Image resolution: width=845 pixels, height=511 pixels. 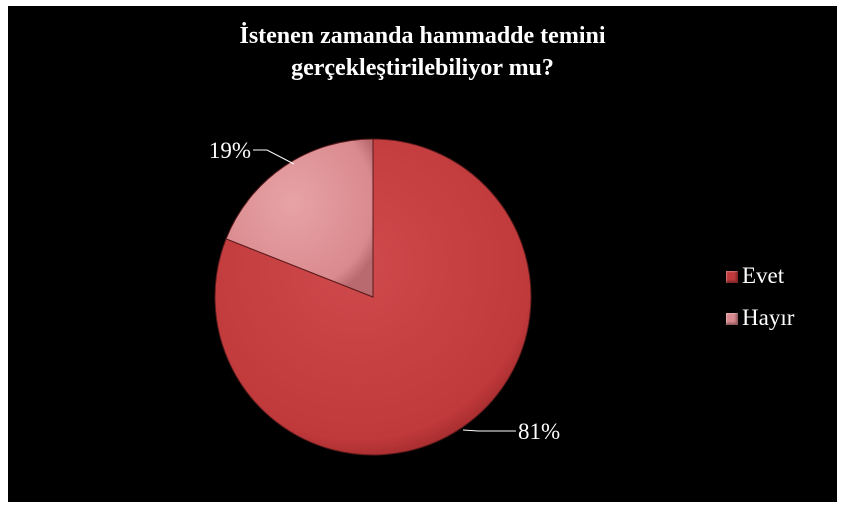 I want to click on legend-item-evet: Evet, so click(x=760, y=276).